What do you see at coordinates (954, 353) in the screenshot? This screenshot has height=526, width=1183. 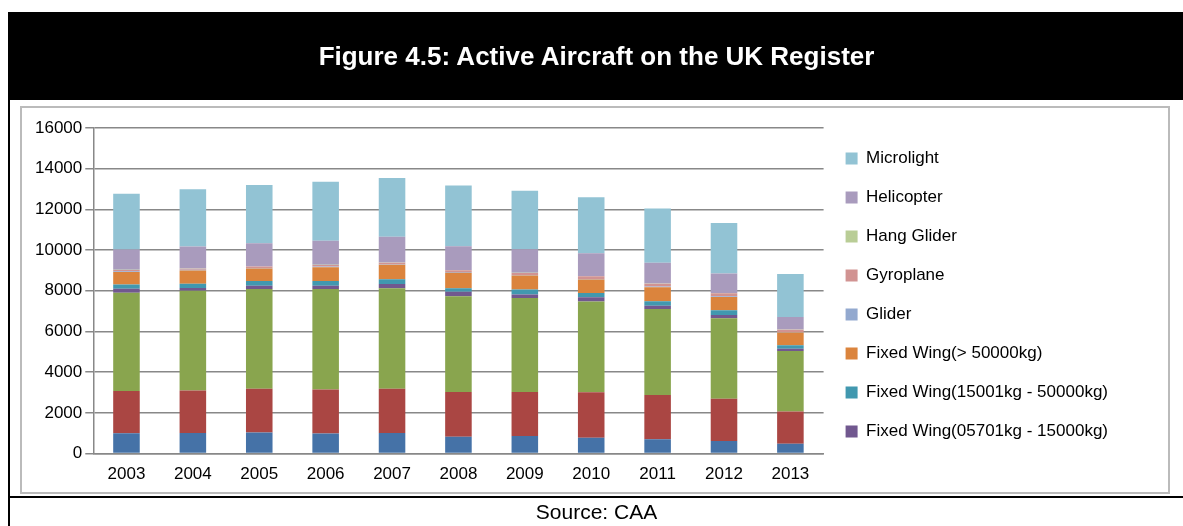 I see `legend-label: Fixed Wing(> 50000kg)` at bounding box center [954, 353].